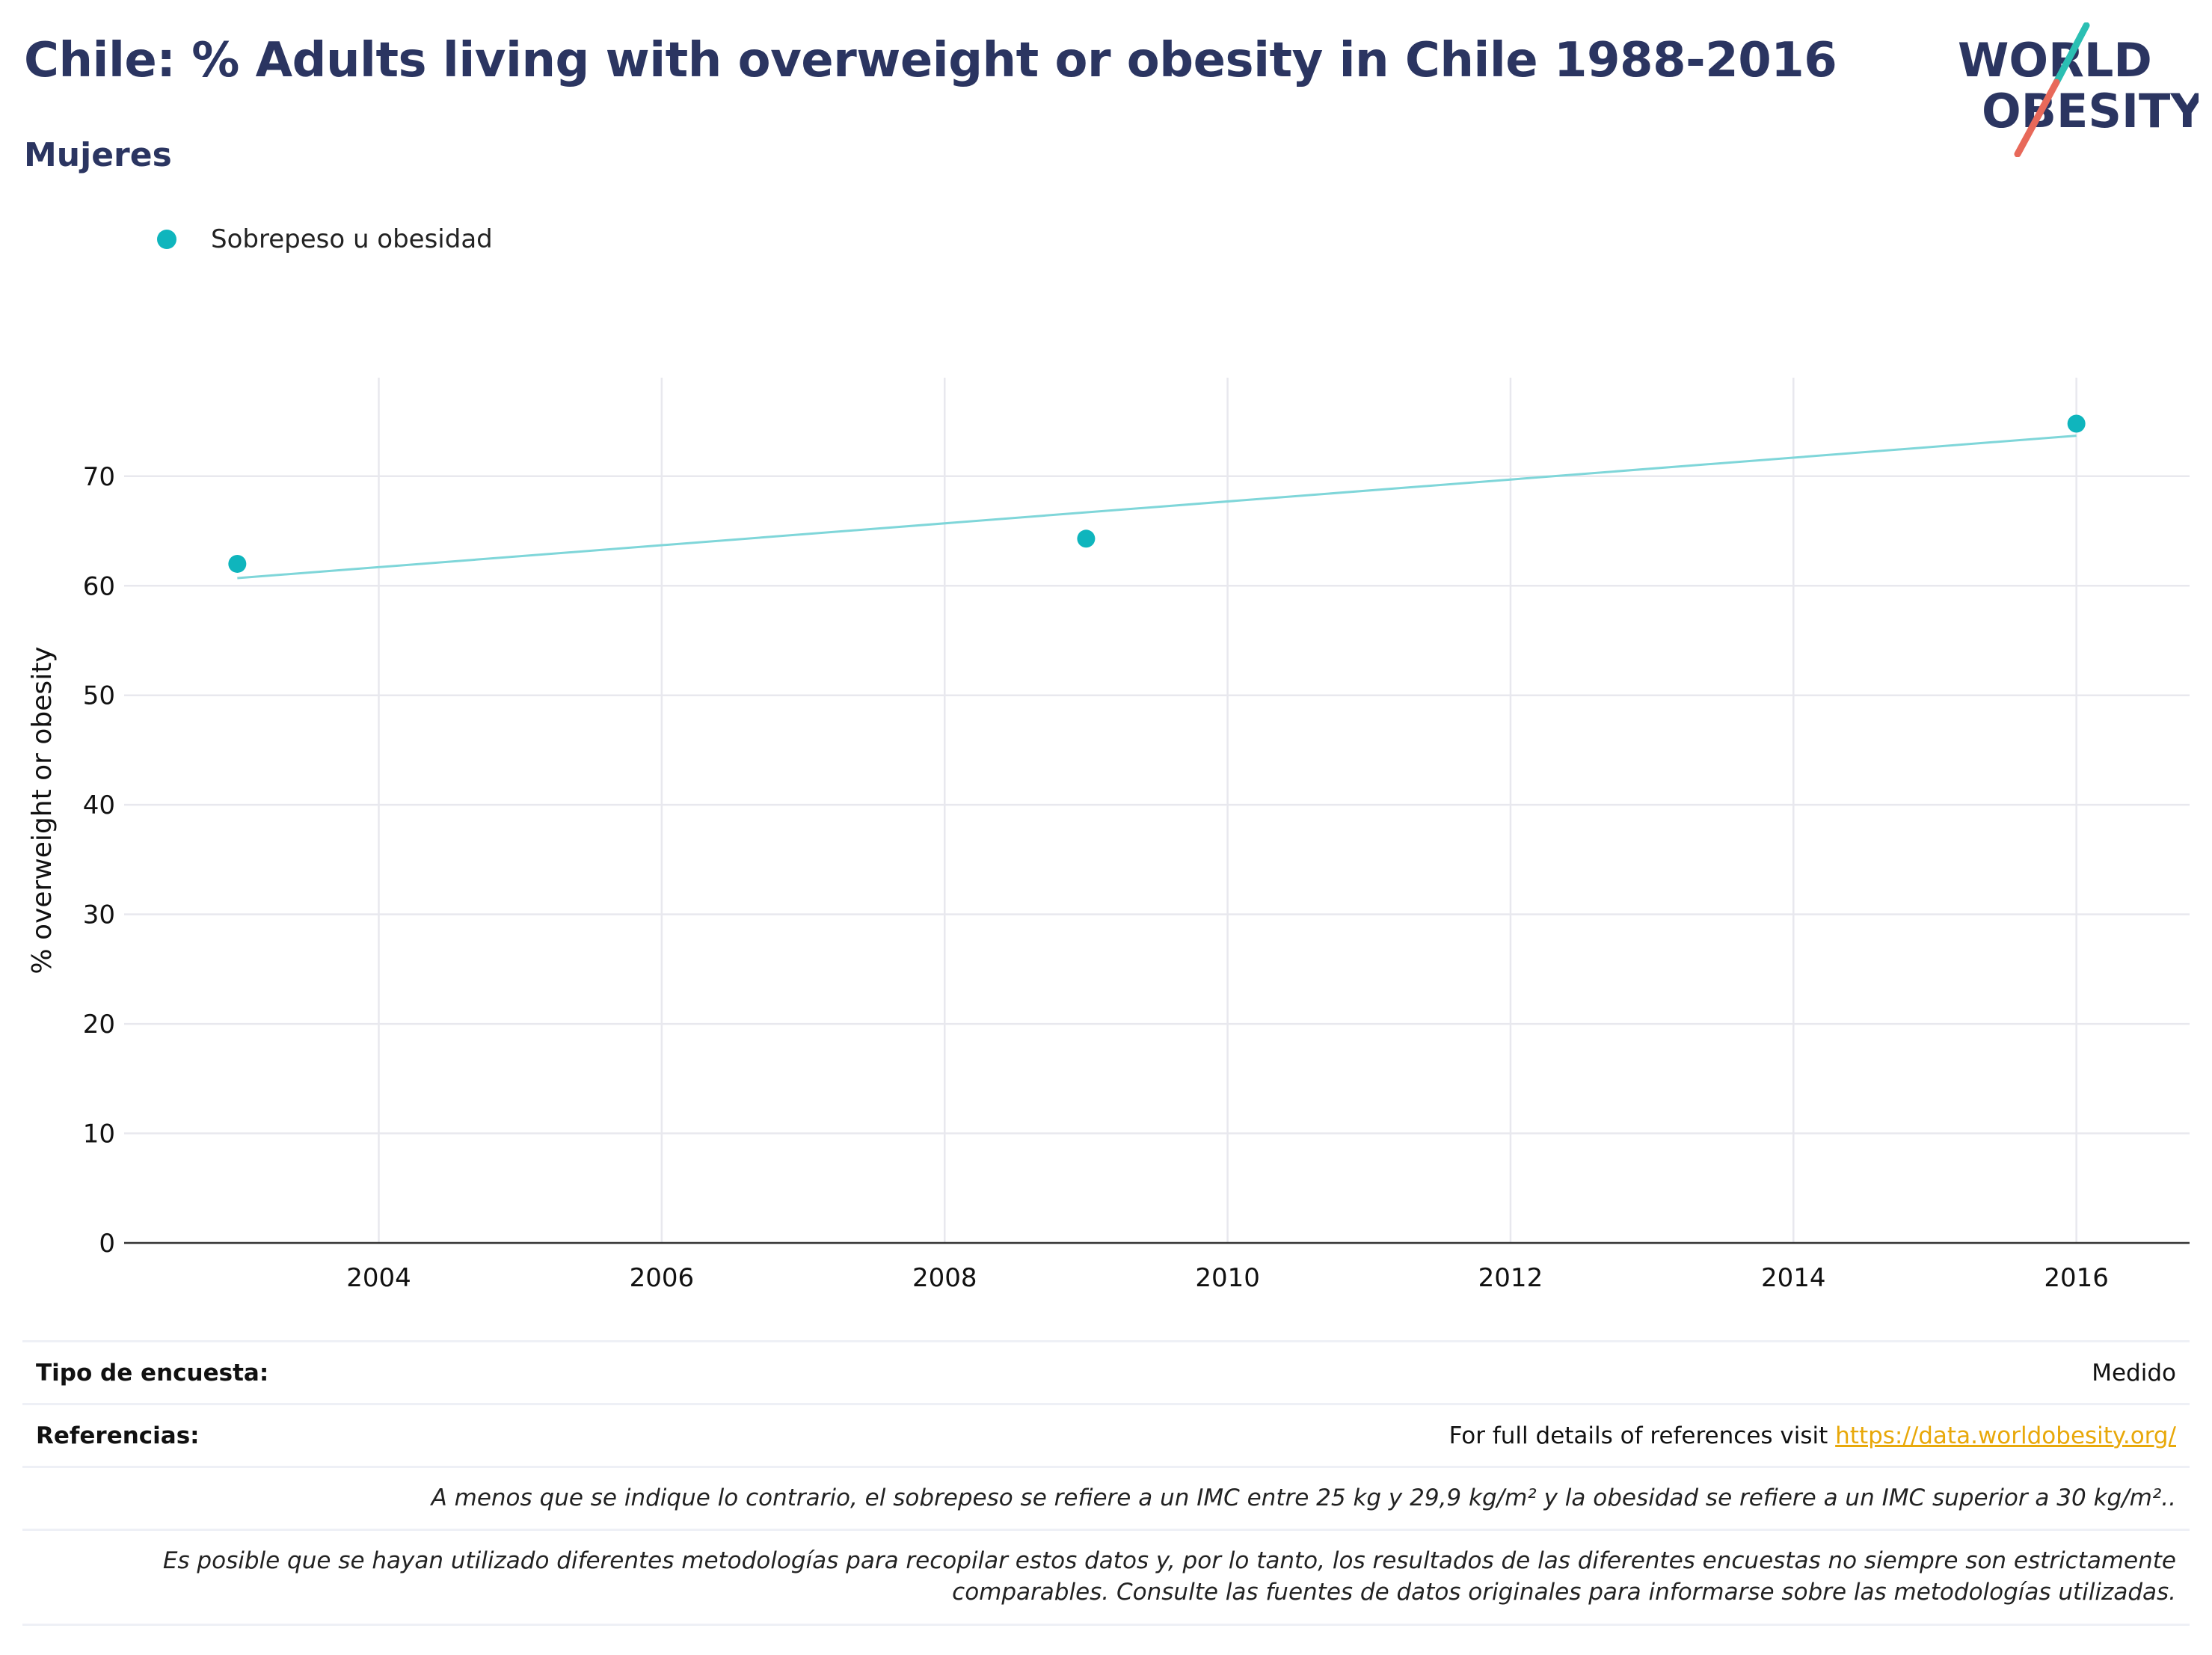 This screenshot has height=1655, width=2212. What do you see at coordinates (2005, 1435) in the screenshot?
I see `references-link: https://data.worldobesity.org/` at bounding box center [2005, 1435].